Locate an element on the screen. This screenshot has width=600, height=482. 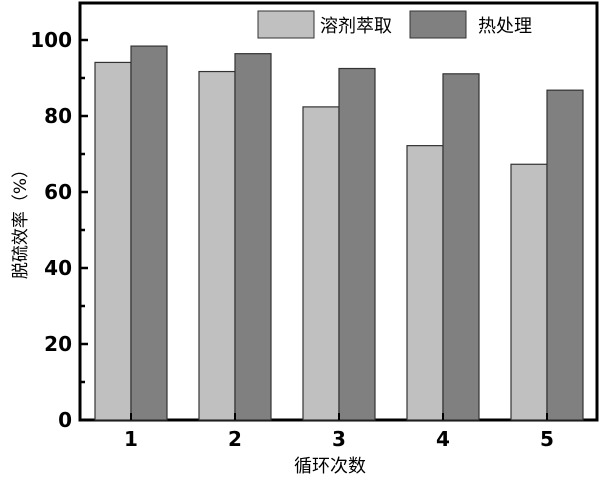
y-tick-label: 60 is located at coordinates (58, 192).